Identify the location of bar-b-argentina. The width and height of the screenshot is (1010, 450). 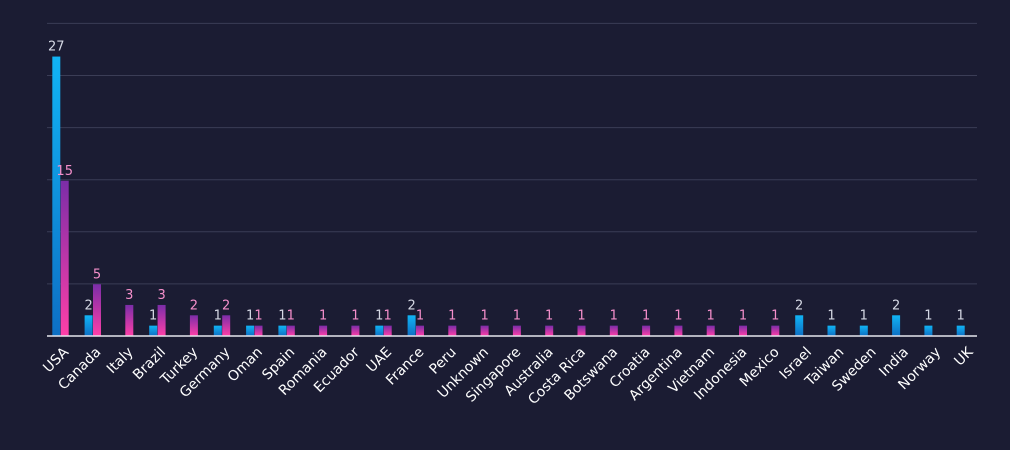
(678, 330).